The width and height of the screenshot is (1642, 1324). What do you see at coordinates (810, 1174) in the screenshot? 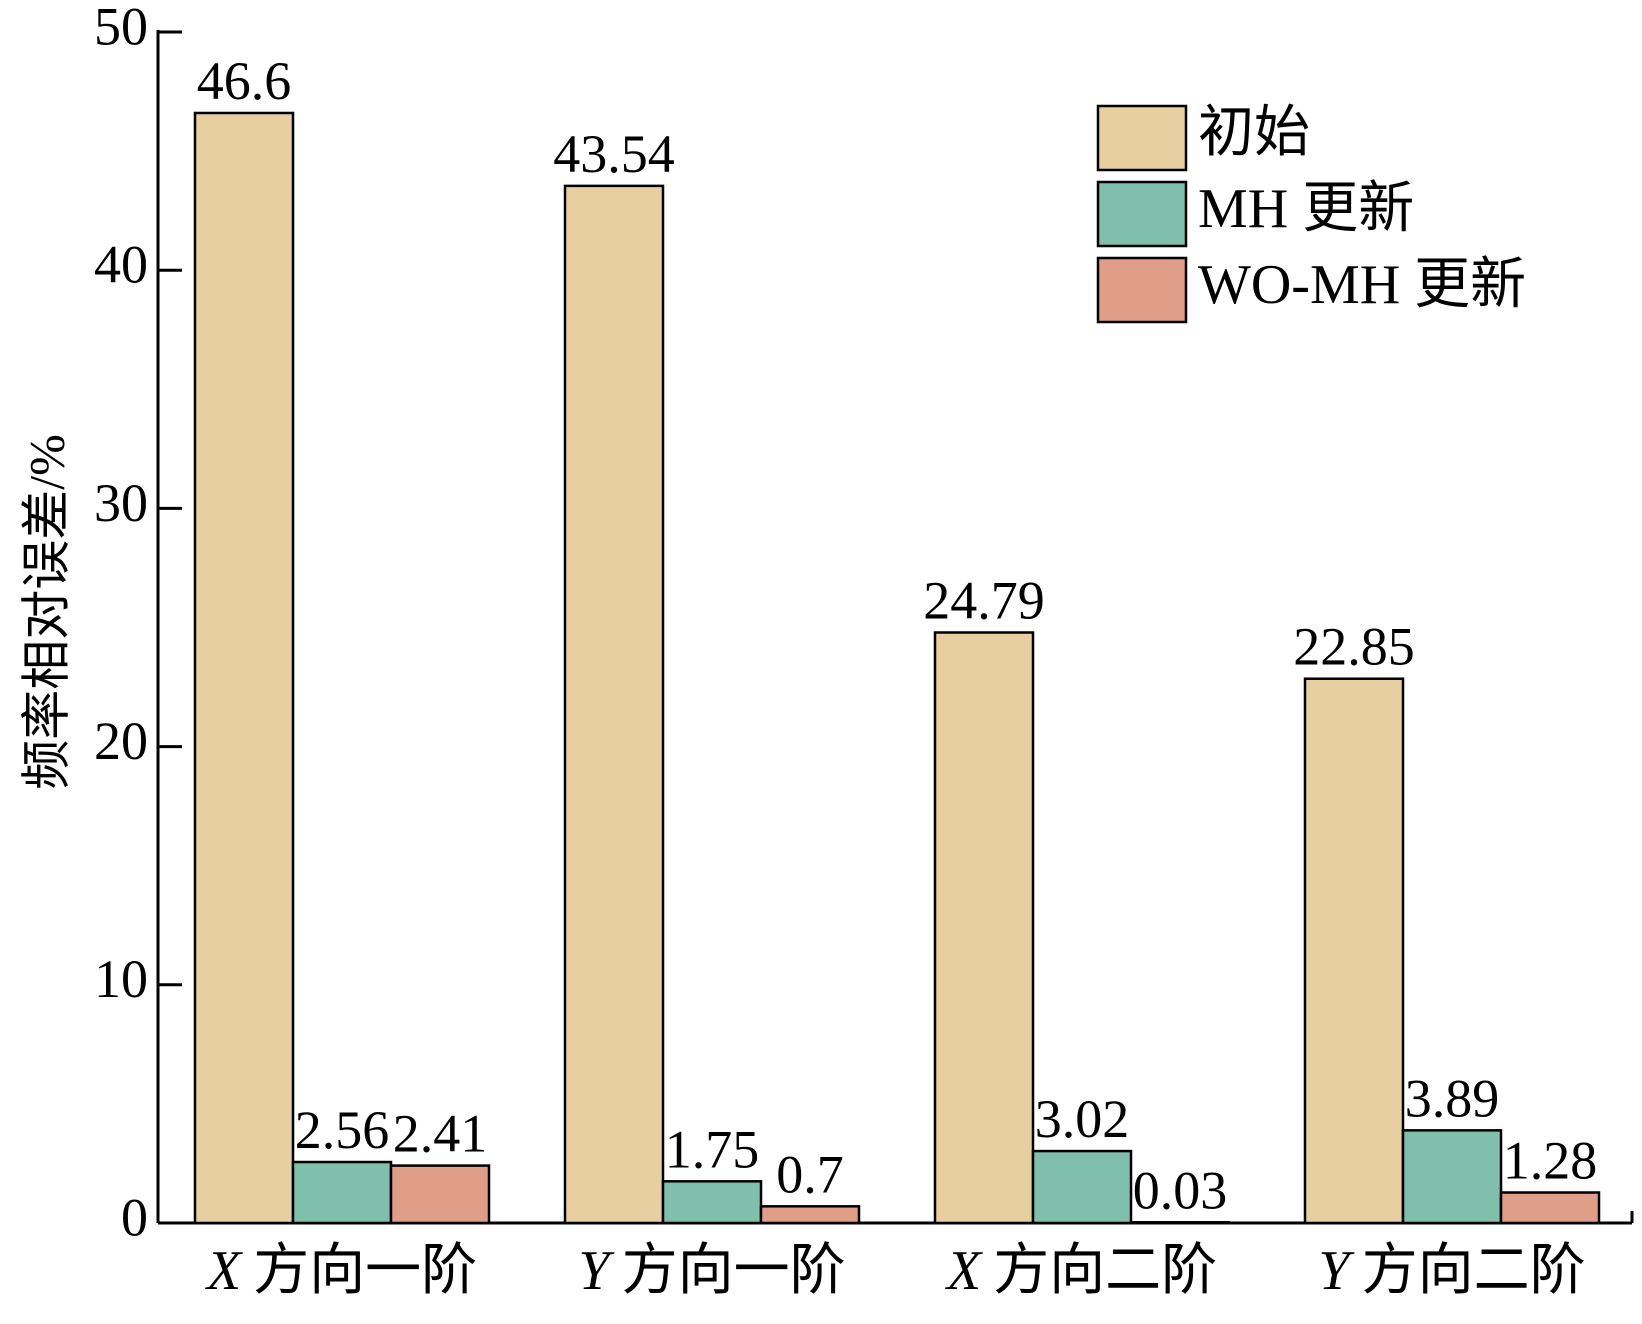
I see `data-label: 0.7` at bounding box center [810, 1174].